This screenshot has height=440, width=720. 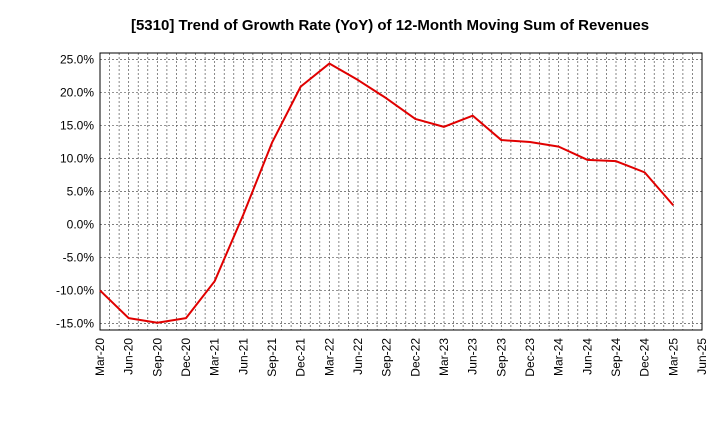 What do you see at coordinates (559, 357) in the screenshot?
I see `x-tick-label: Mar-24` at bounding box center [559, 357].